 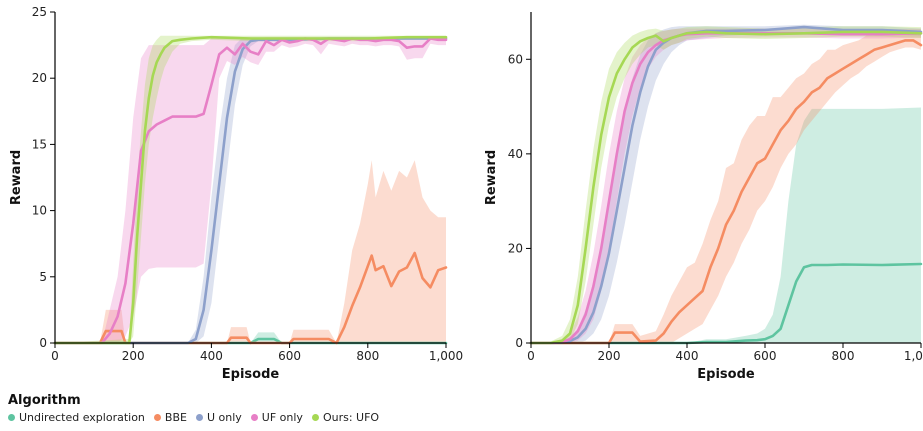 I want to click on legend-item-ours-ufo: Ours: UFO, so click(x=345, y=417).